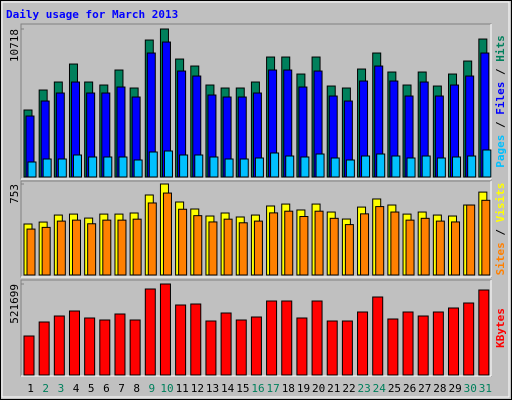 This screenshot has height=400, width=512. What do you see at coordinates (454, 388) in the screenshot?
I see `day-label: 29` at bounding box center [454, 388].